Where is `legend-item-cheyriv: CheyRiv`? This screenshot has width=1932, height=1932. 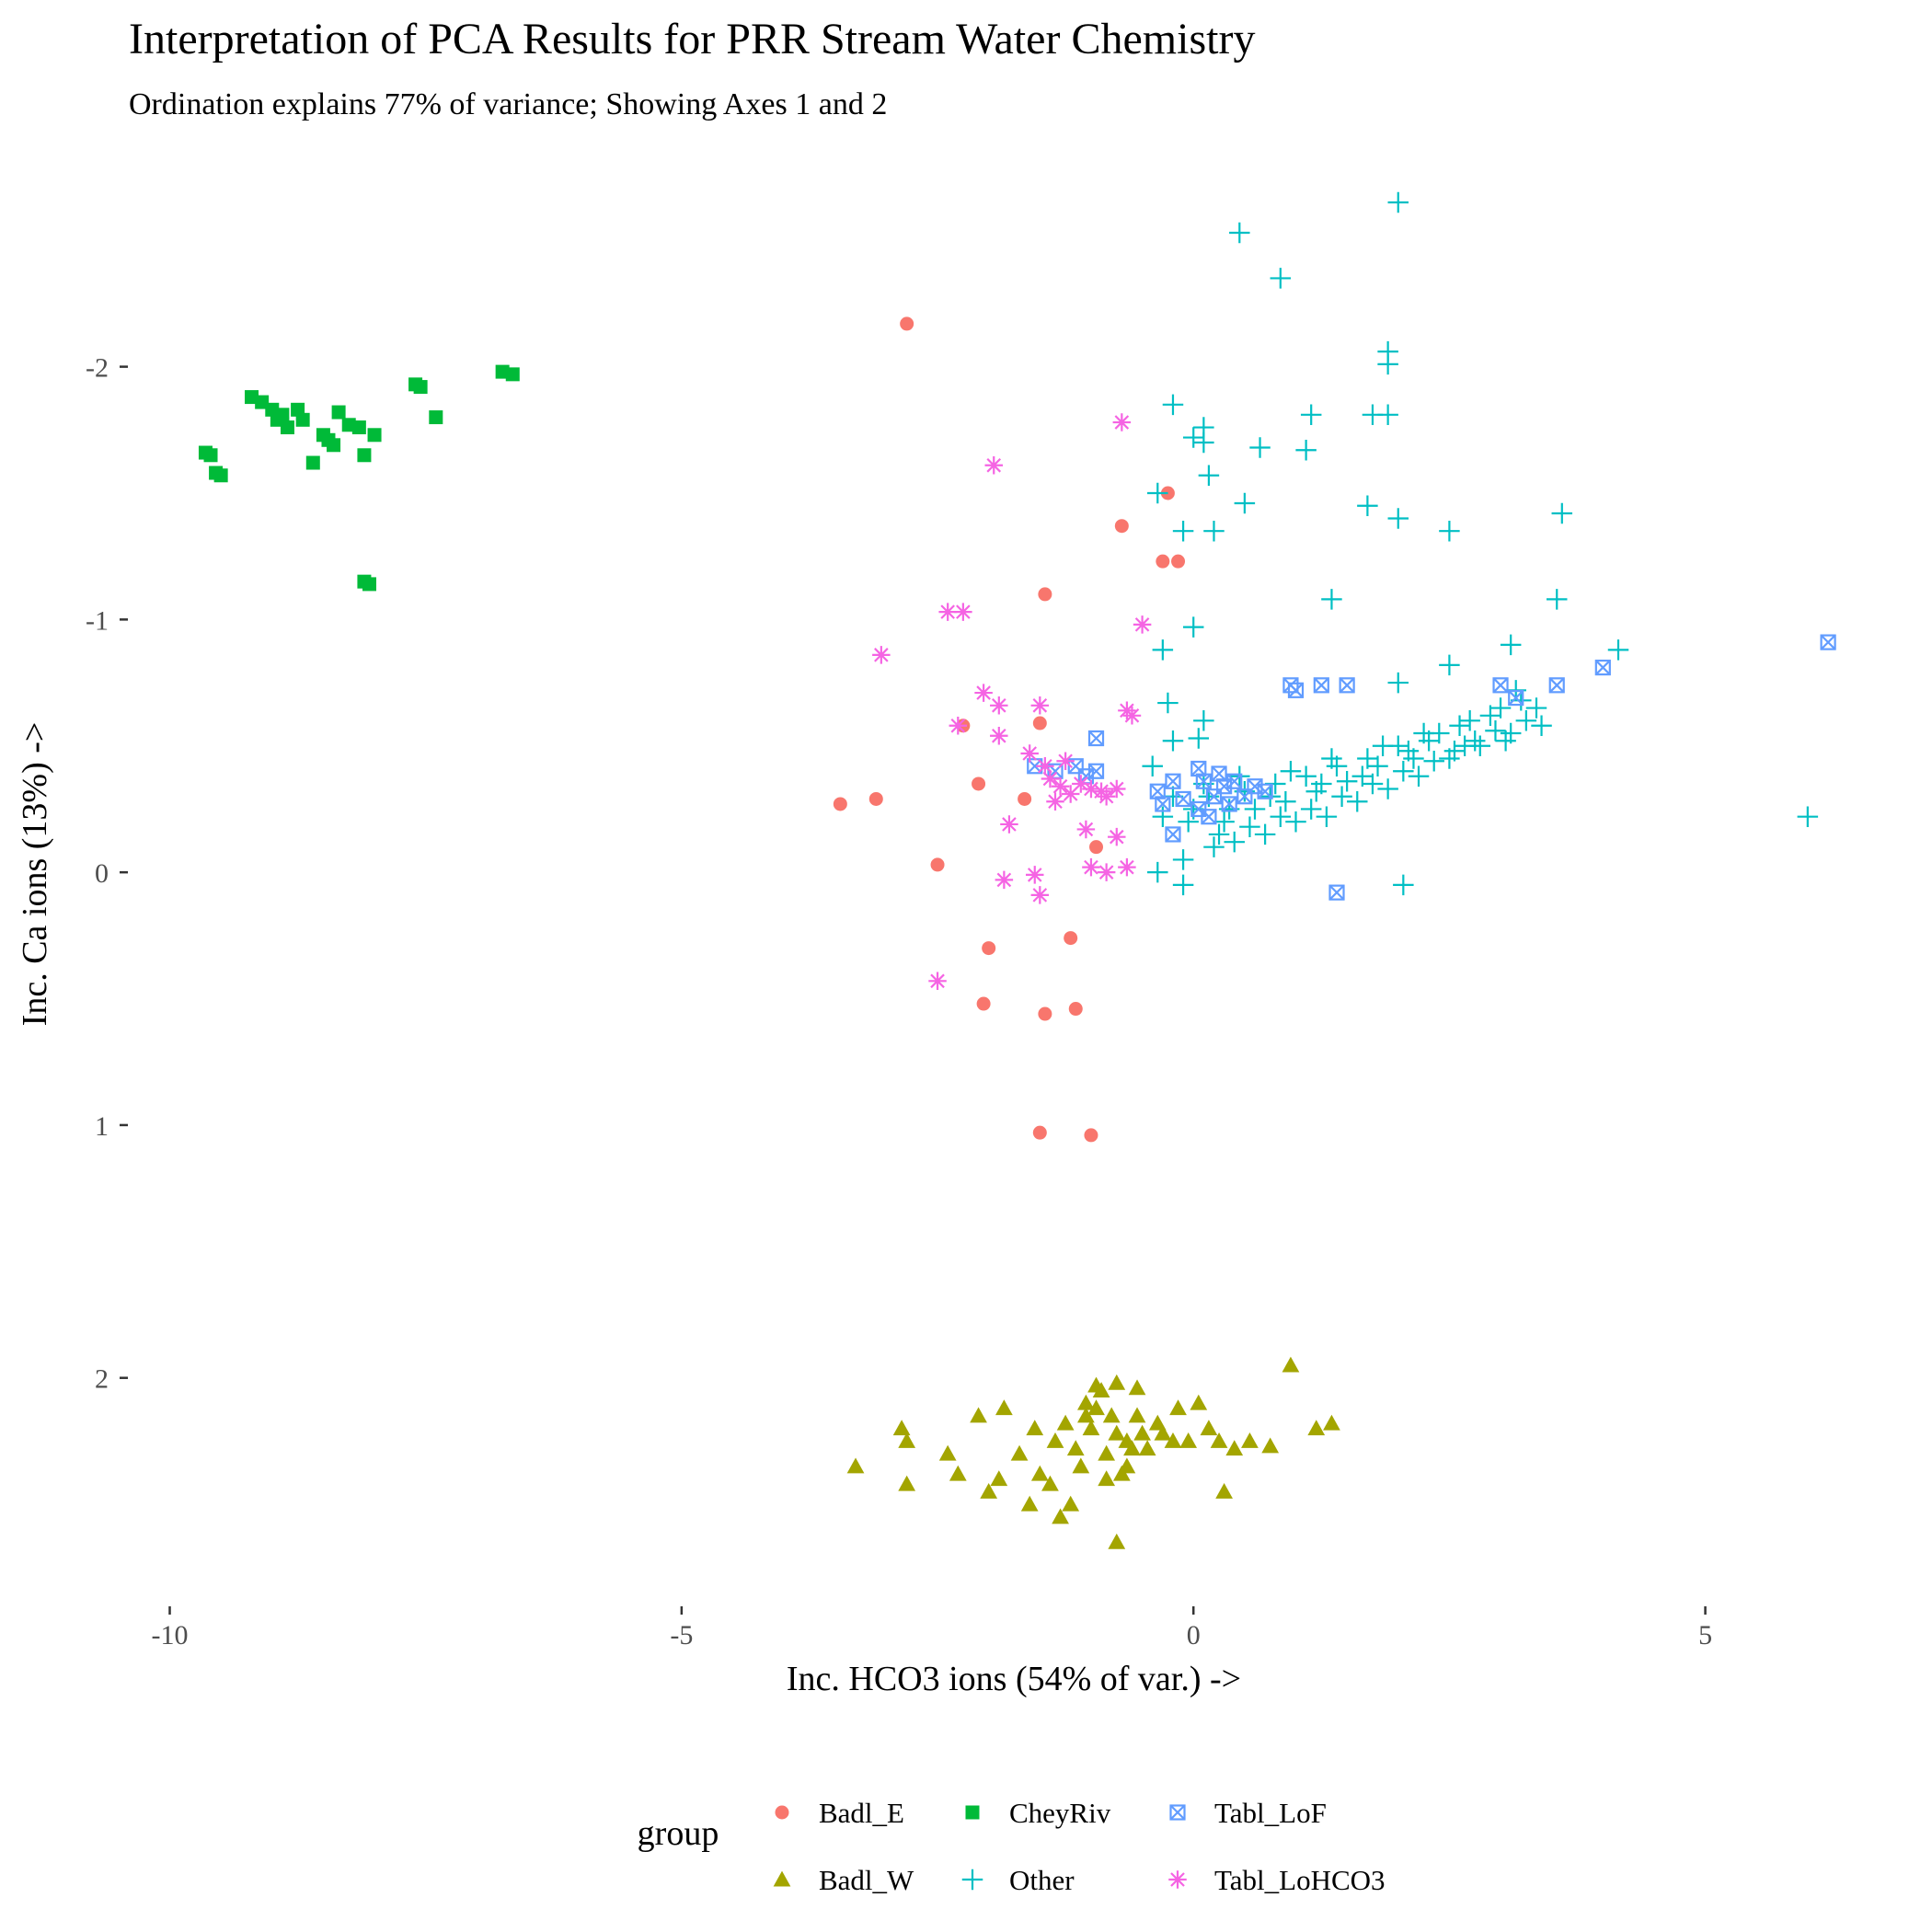
legend-item-cheyriv: CheyRiv is located at coordinates (1038, 1813).